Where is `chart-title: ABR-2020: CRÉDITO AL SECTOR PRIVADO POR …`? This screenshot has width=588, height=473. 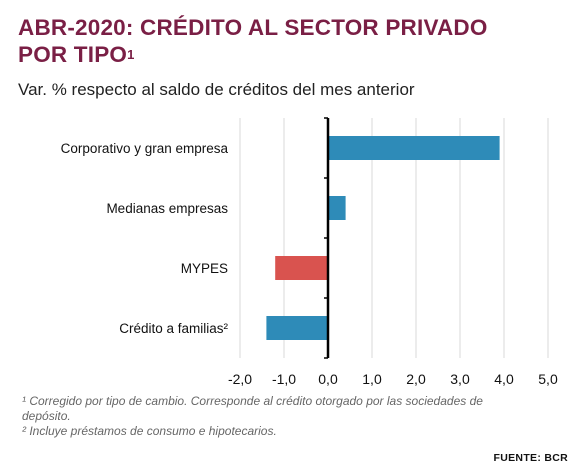
chart-title: ABR-2020: CRÉDITO AL SECTOR PRIVADO POR … is located at coordinates (298, 42).